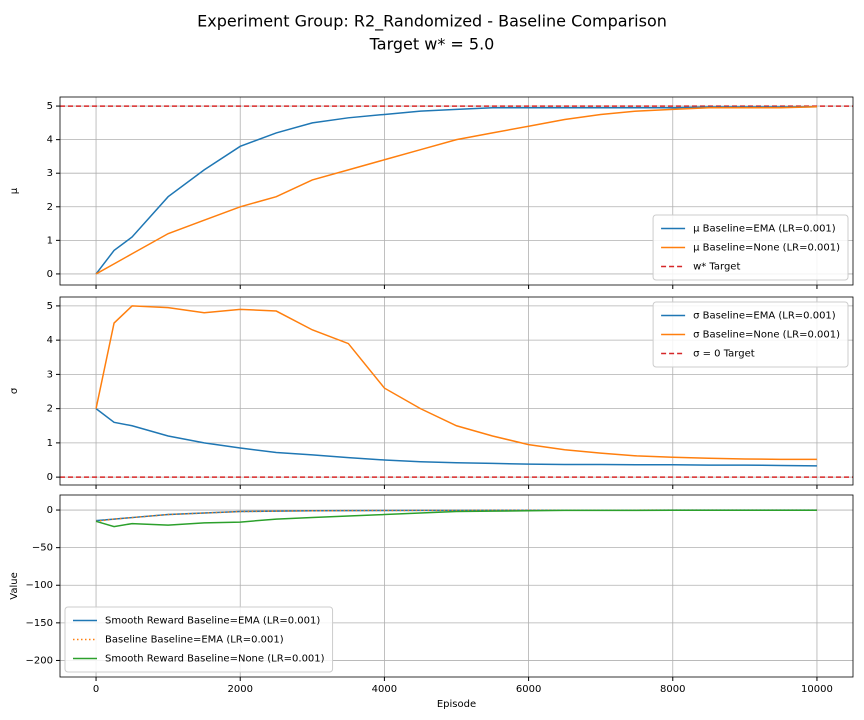 The width and height of the screenshot is (864, 720). What do you see at coordinates (212, 621) in the screenshot?
I see `legend-label: Smooth Reward Baseline=EMA (LR=0.001)` at bounding box center [212, 621].